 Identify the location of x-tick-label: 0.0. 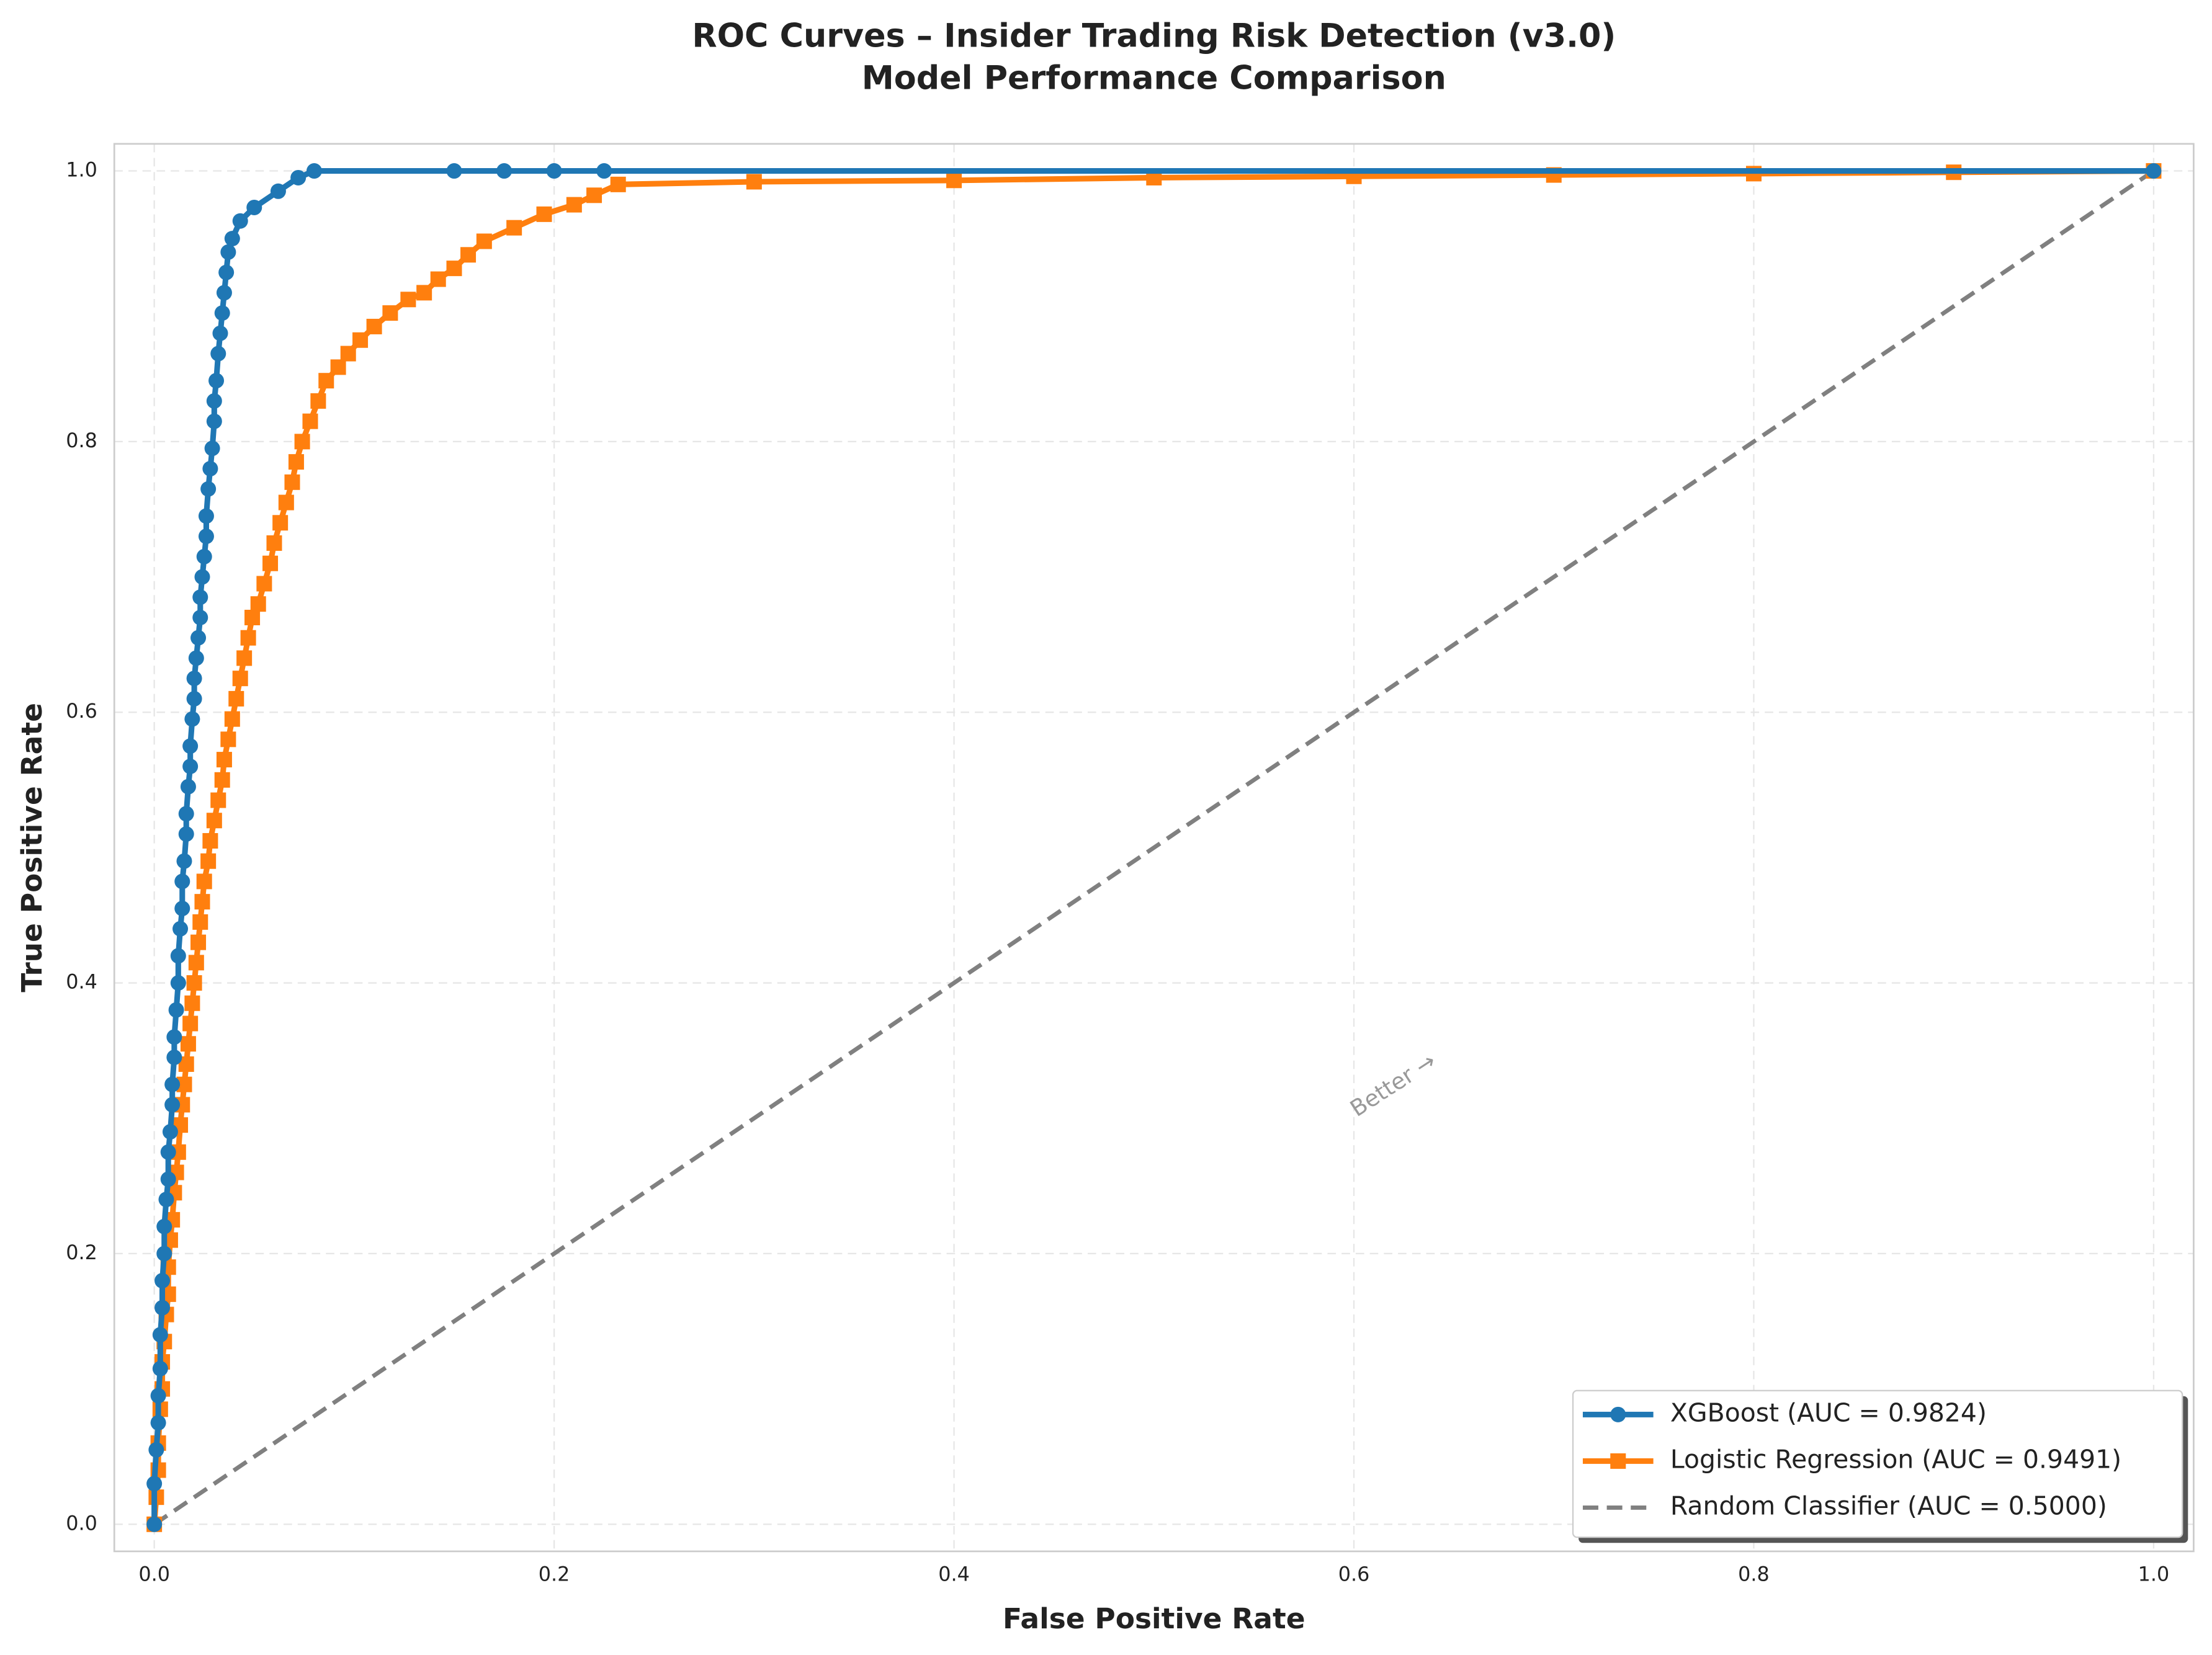
(154, 1574).